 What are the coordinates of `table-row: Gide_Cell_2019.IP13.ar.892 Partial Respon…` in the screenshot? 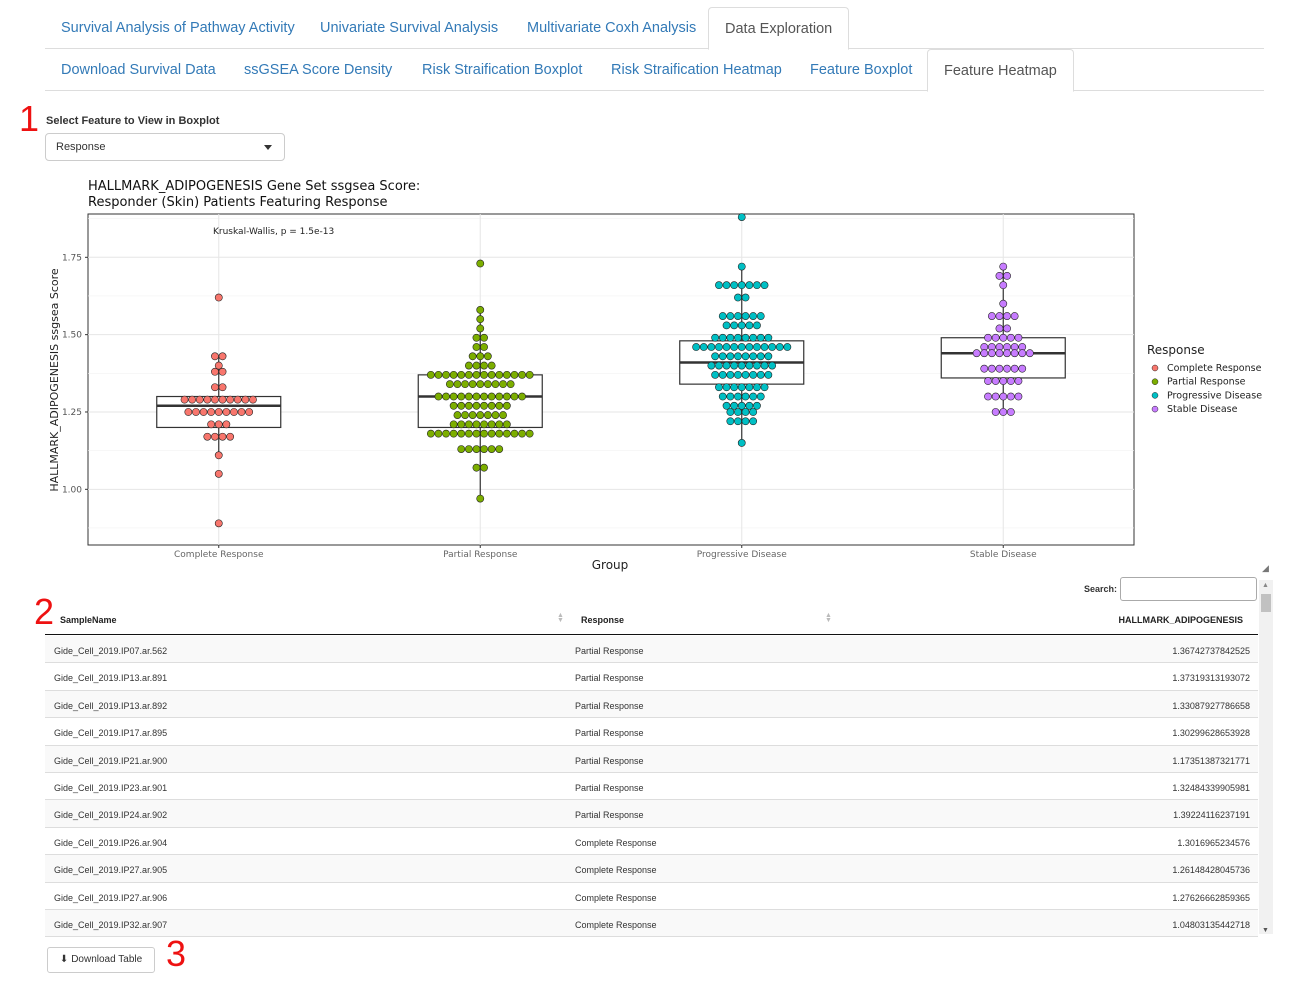 It's located at (651, 704).